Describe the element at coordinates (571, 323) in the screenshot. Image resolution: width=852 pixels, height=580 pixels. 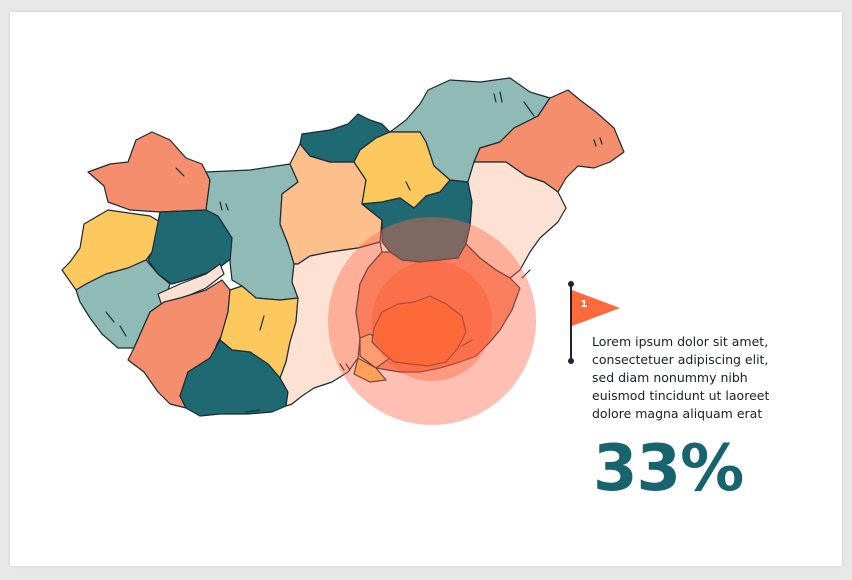
I see `flag-pole` at that location.